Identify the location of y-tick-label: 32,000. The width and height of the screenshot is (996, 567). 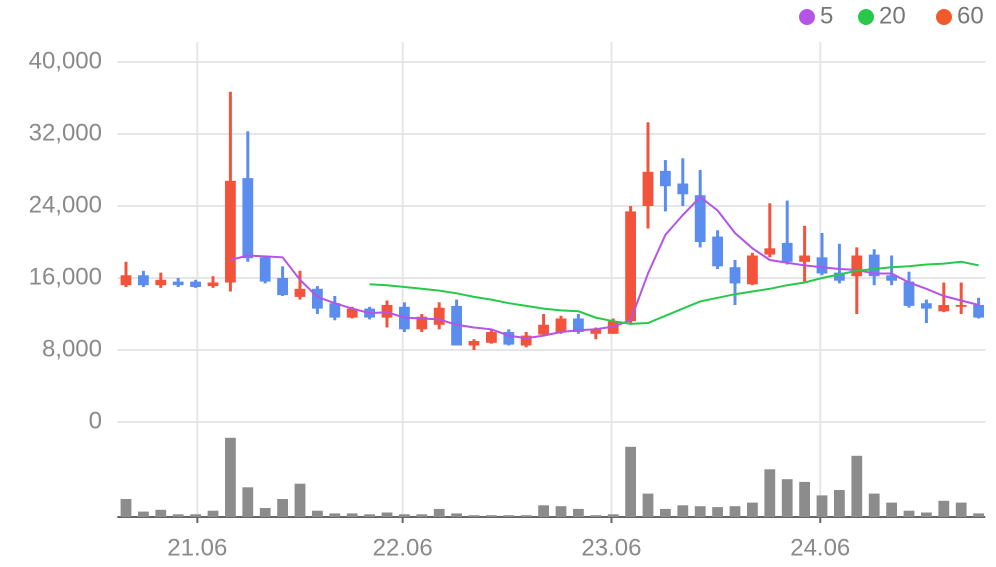
(65, 132).